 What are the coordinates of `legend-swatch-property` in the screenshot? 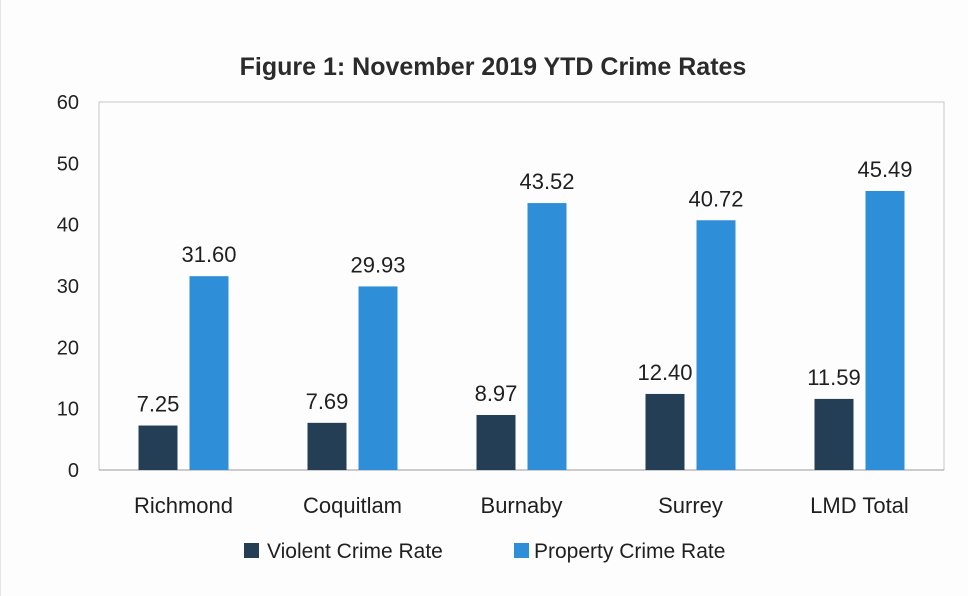 It's located at (521, 550).